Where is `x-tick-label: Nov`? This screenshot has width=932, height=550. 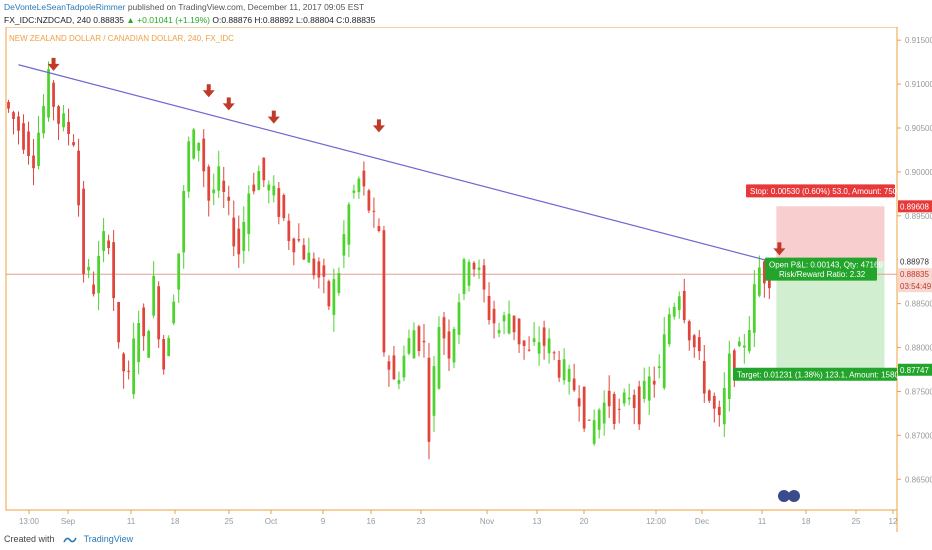
x-tick-label: Nov is located at coordinates (487, 521).